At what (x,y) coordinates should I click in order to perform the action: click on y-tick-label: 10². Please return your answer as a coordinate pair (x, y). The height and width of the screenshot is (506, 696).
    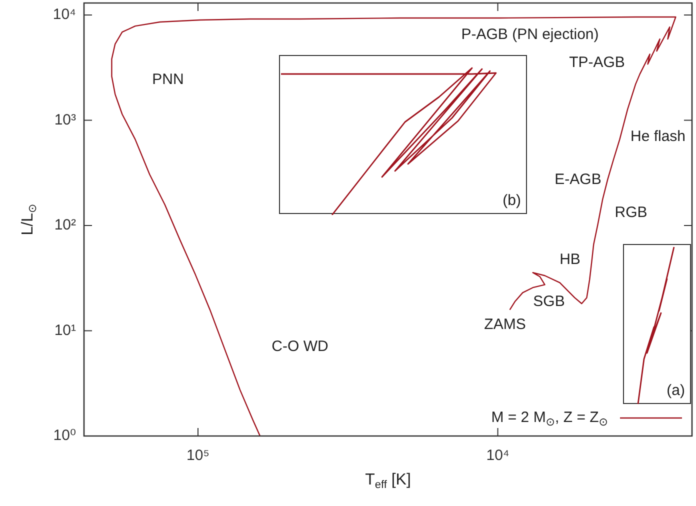
    Looking at the image, I should click on (65, 225).